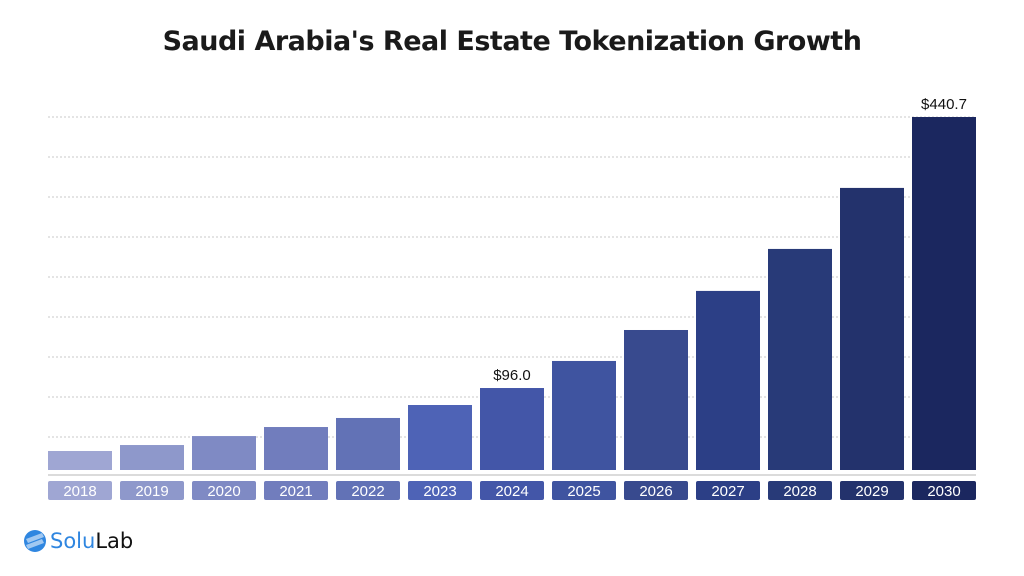 This screenshot has width=1024, height=576. Describe the element at coordinates (296, 448) in the screenshot. I see `bar-2021` at that location.